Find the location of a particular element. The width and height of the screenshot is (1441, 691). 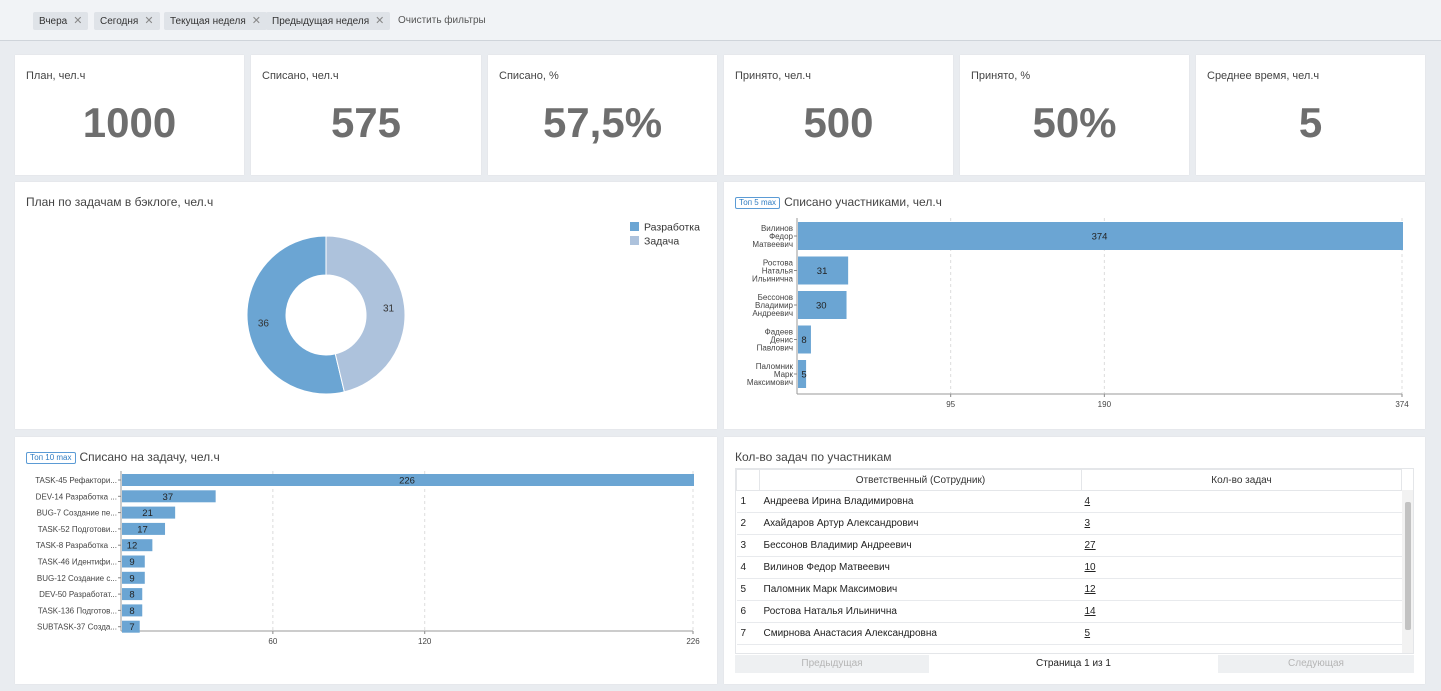

table-row: 3 Бессонов Владимир Андреевич 27 is located at coordinates (1069, 545).